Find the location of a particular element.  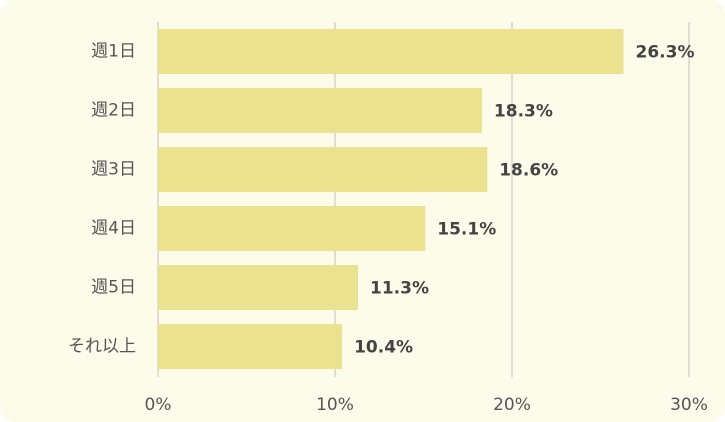

value-label: 11.3% is located at coordinates (399, 289).